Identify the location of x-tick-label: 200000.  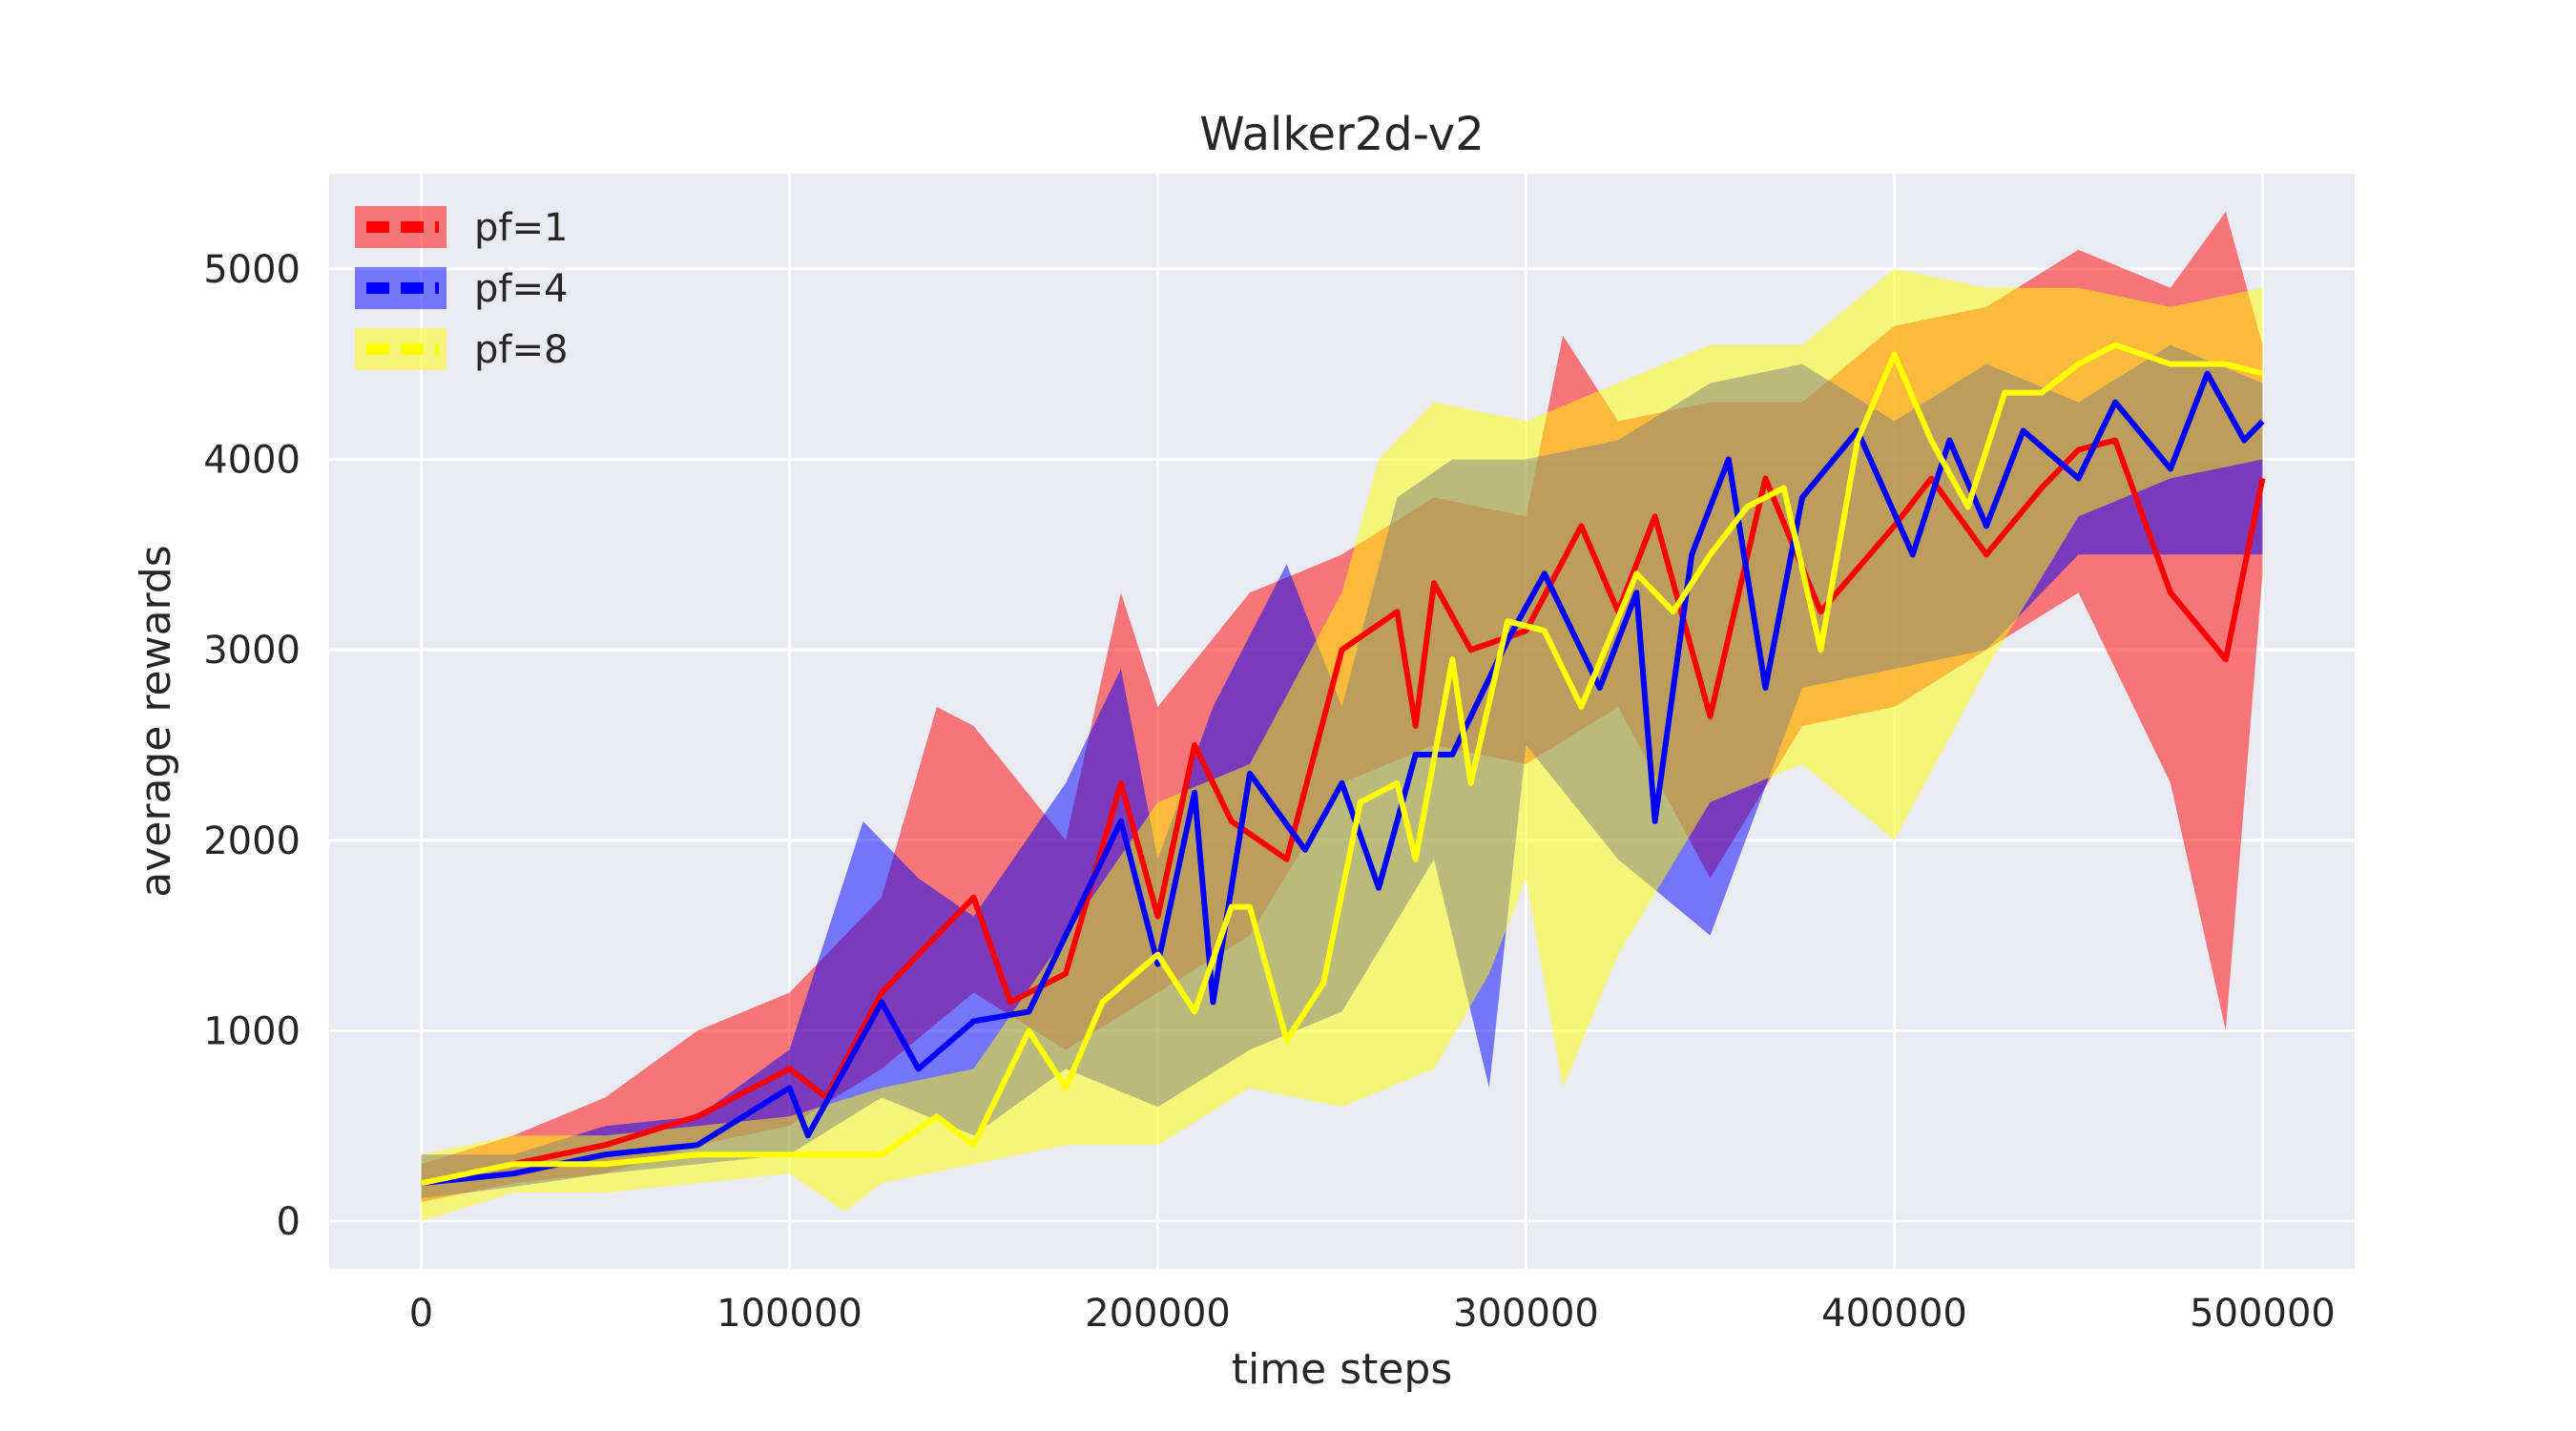
(1158, 1314).